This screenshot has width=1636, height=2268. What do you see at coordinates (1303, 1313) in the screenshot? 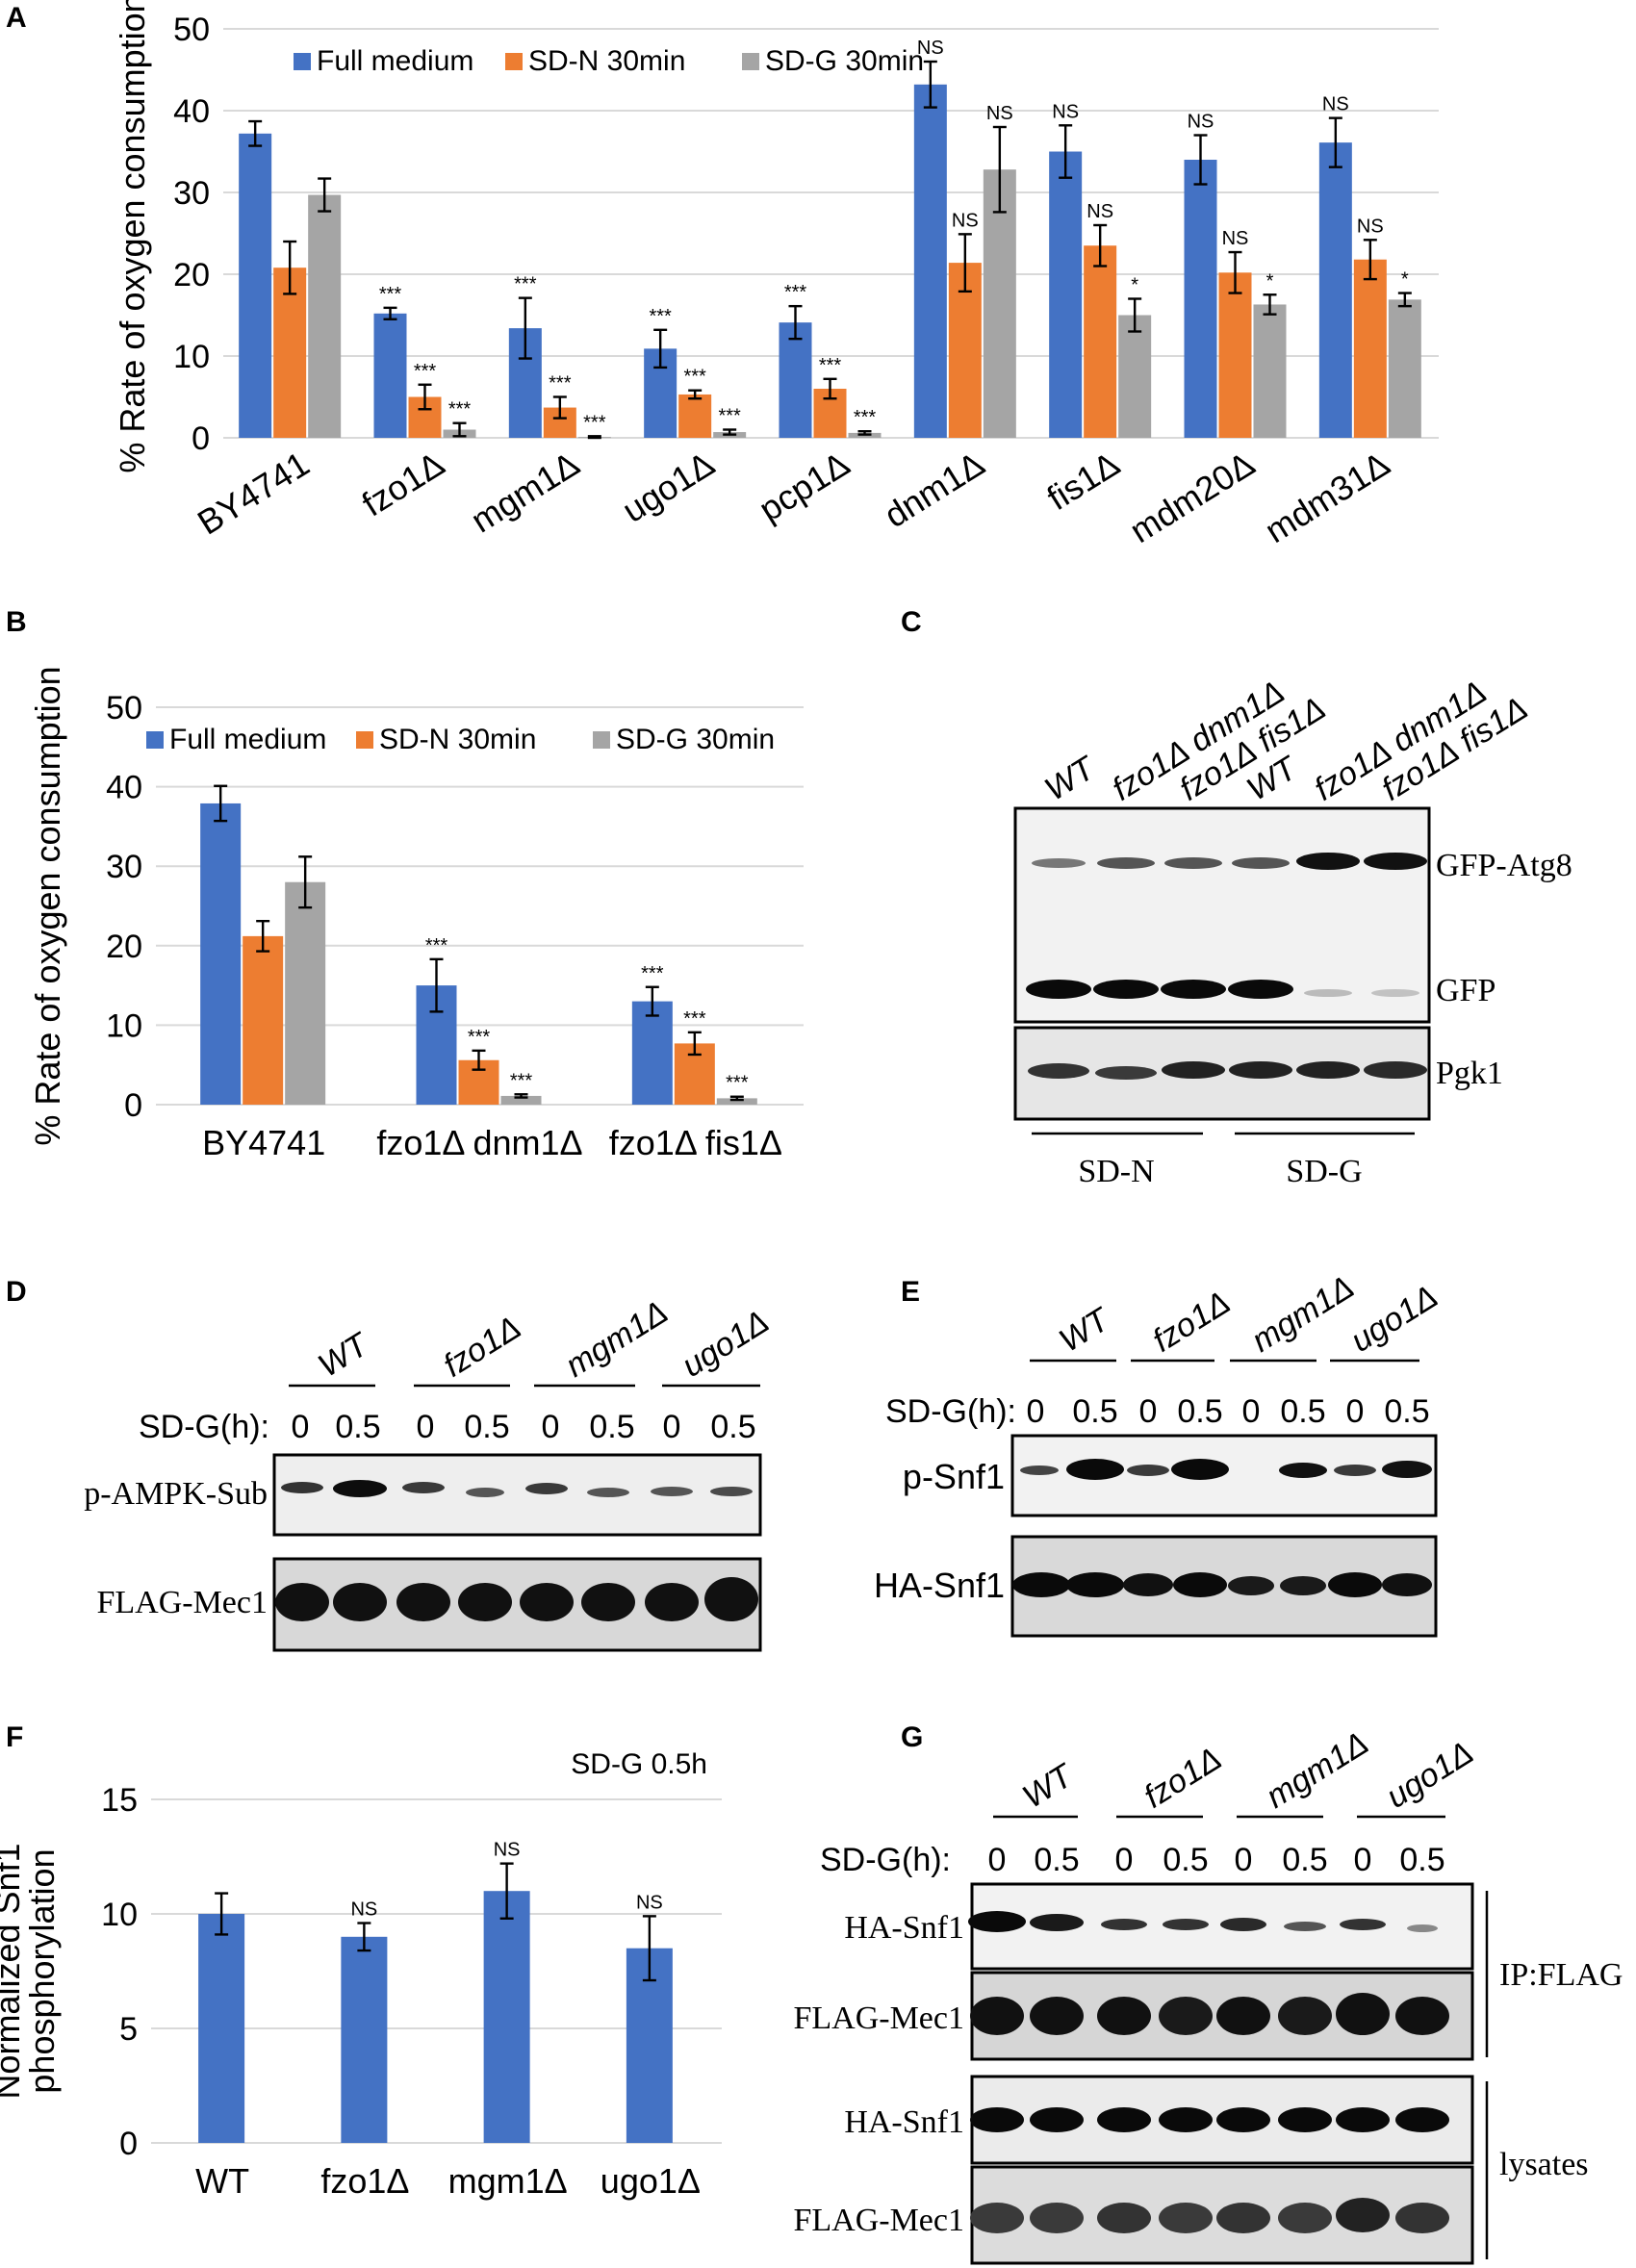
I see `group-label: mgm1Δ` at bounding box center [1303, 1313].